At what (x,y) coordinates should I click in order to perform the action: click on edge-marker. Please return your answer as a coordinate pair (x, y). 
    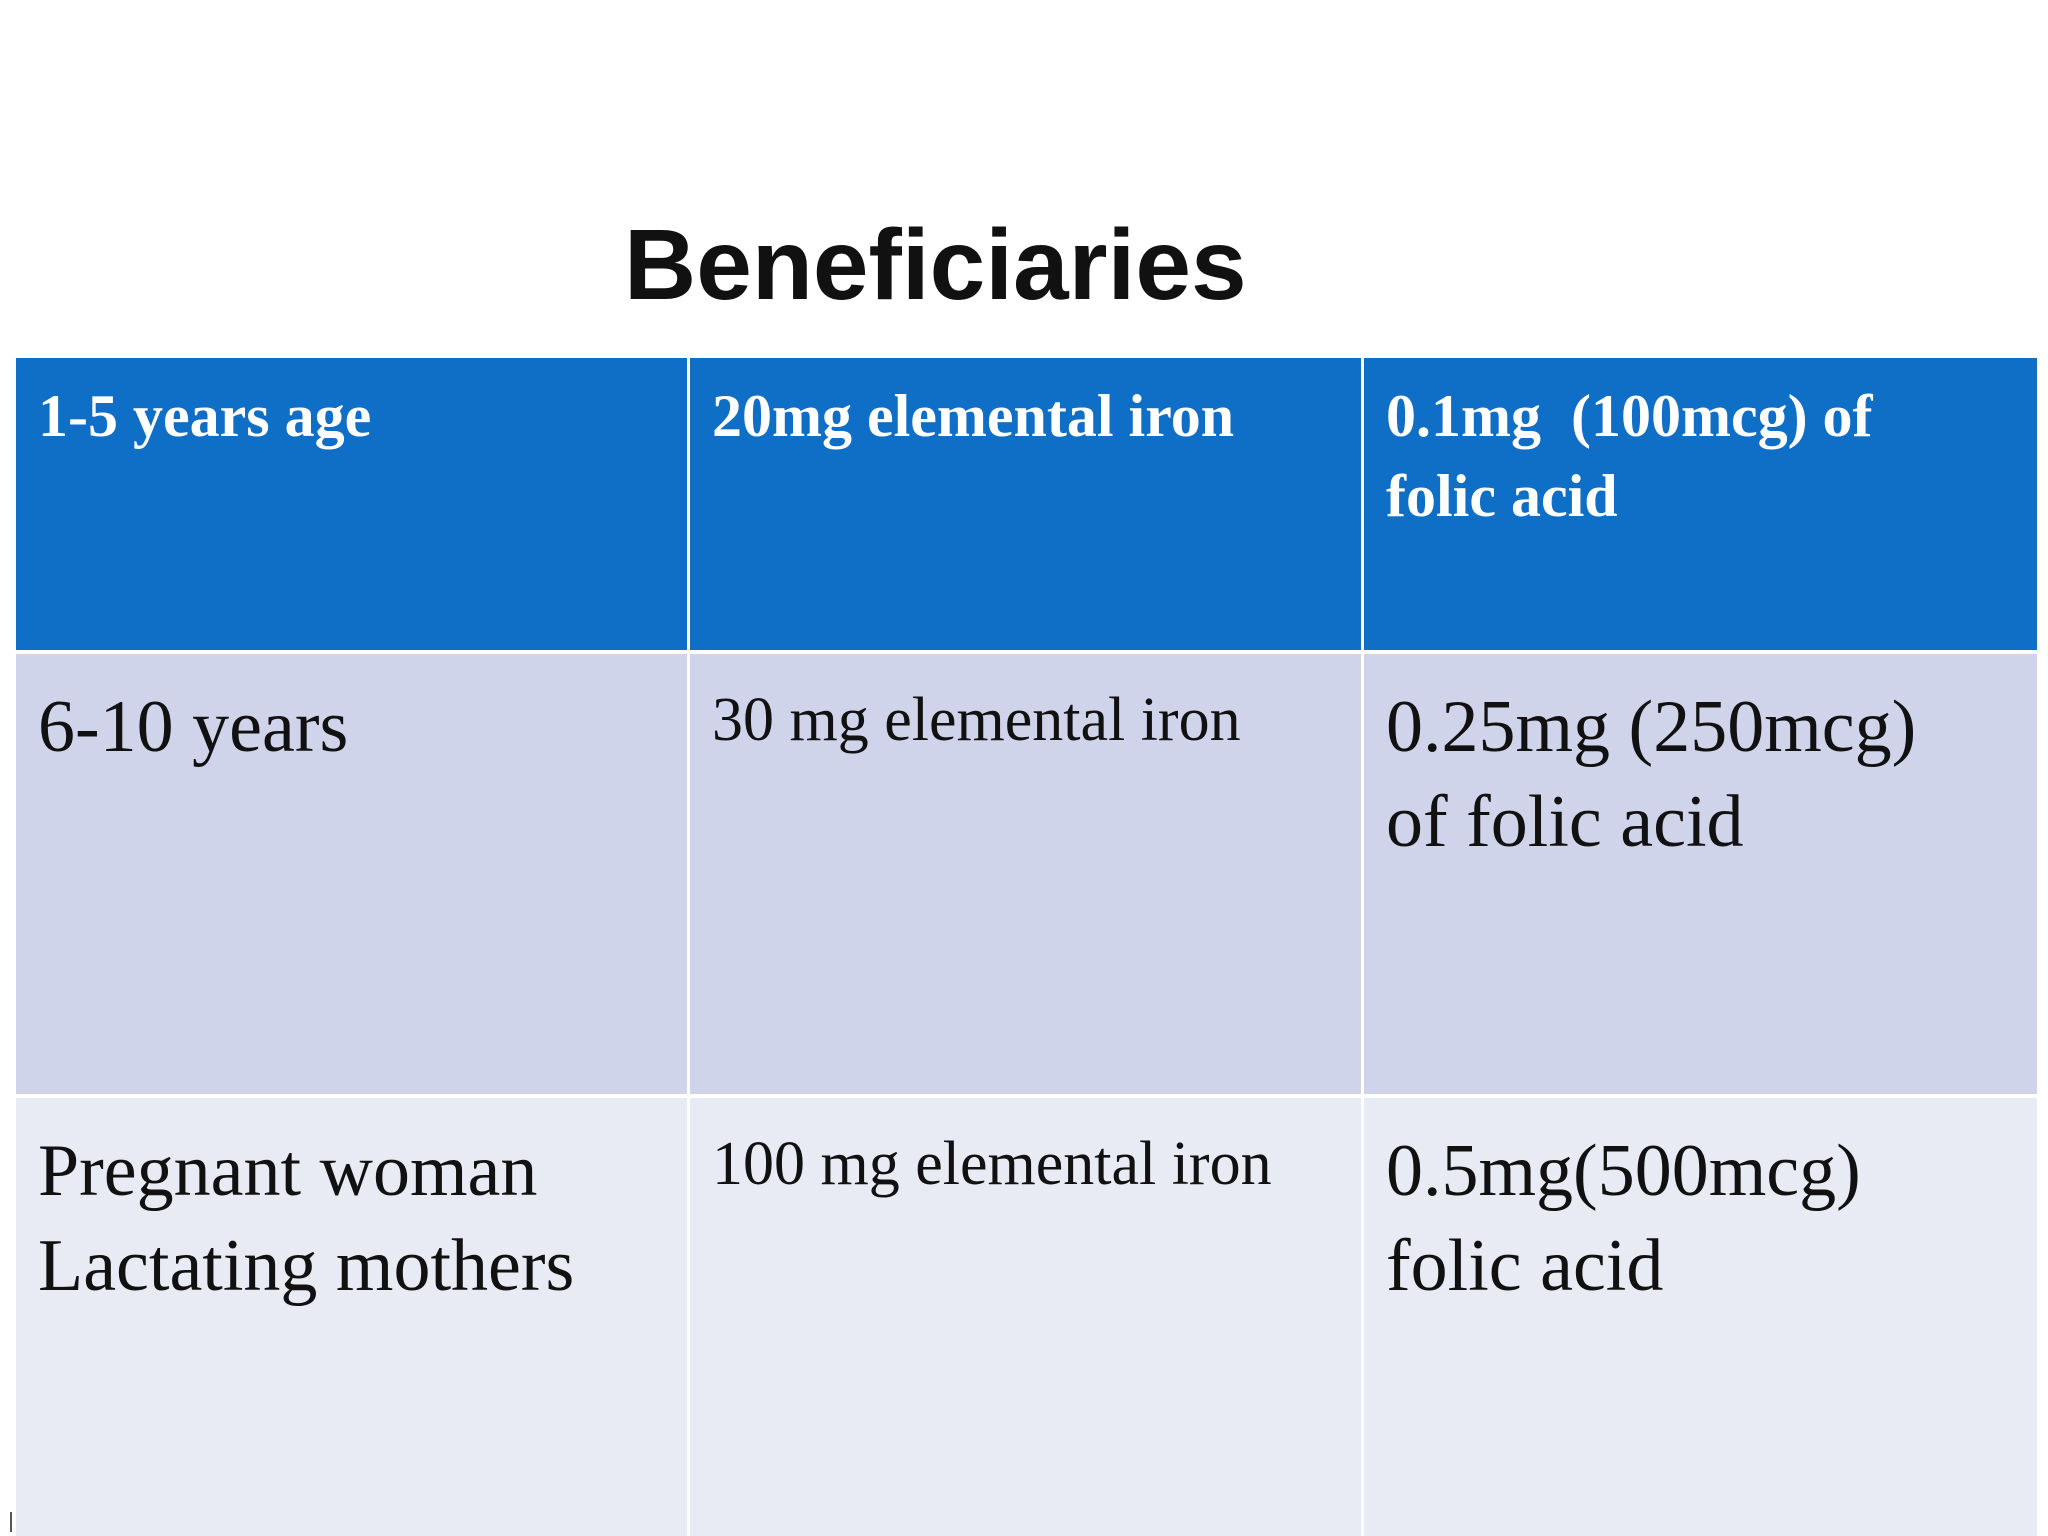
    Looking at the image, I should click on (11, 1522).